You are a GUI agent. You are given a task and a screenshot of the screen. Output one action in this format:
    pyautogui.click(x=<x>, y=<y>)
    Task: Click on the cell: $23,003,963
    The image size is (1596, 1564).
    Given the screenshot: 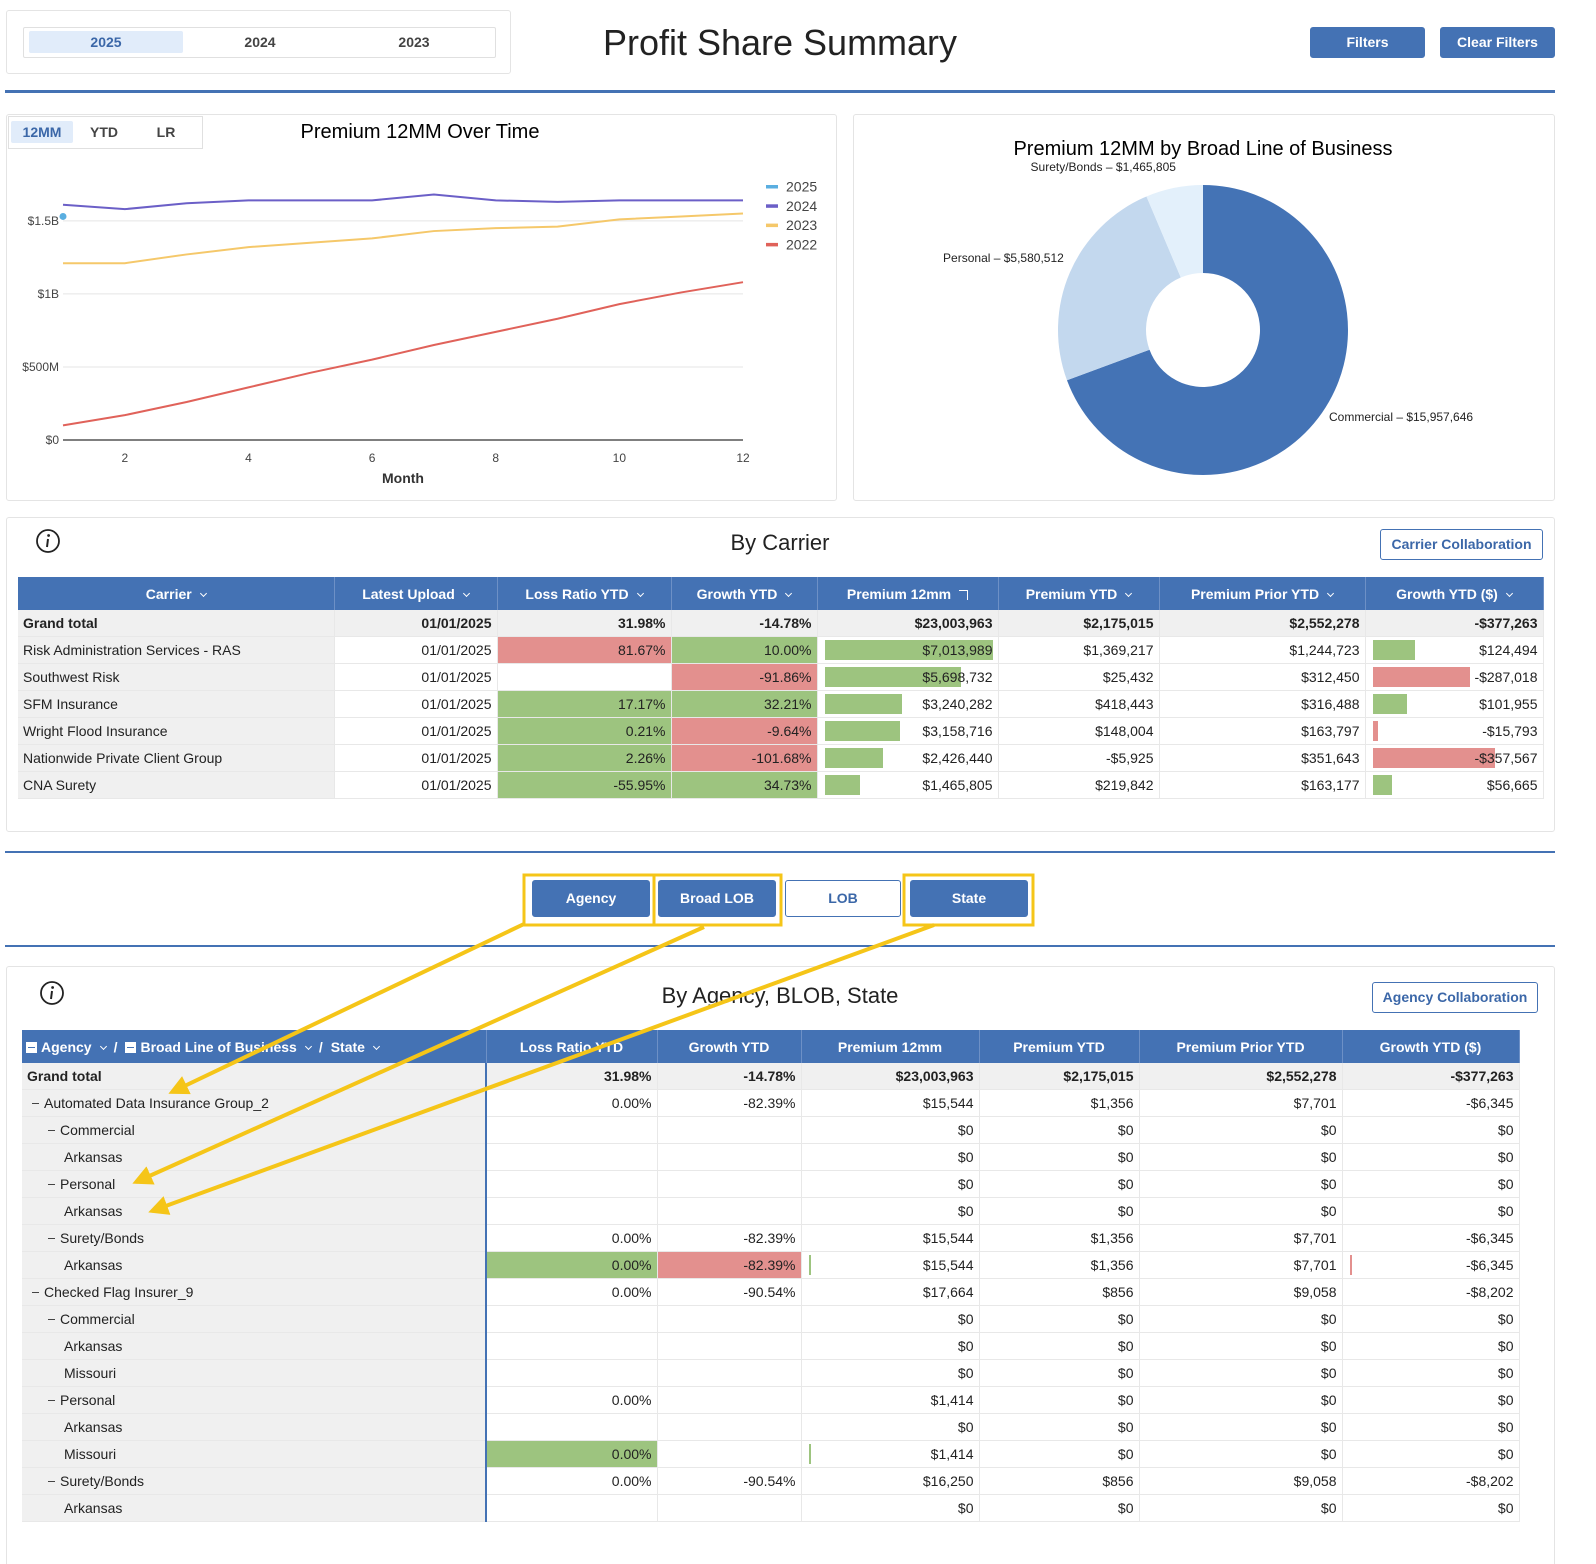 What is the action you would take?
    pyautogui.click(x=908, y=623)
    